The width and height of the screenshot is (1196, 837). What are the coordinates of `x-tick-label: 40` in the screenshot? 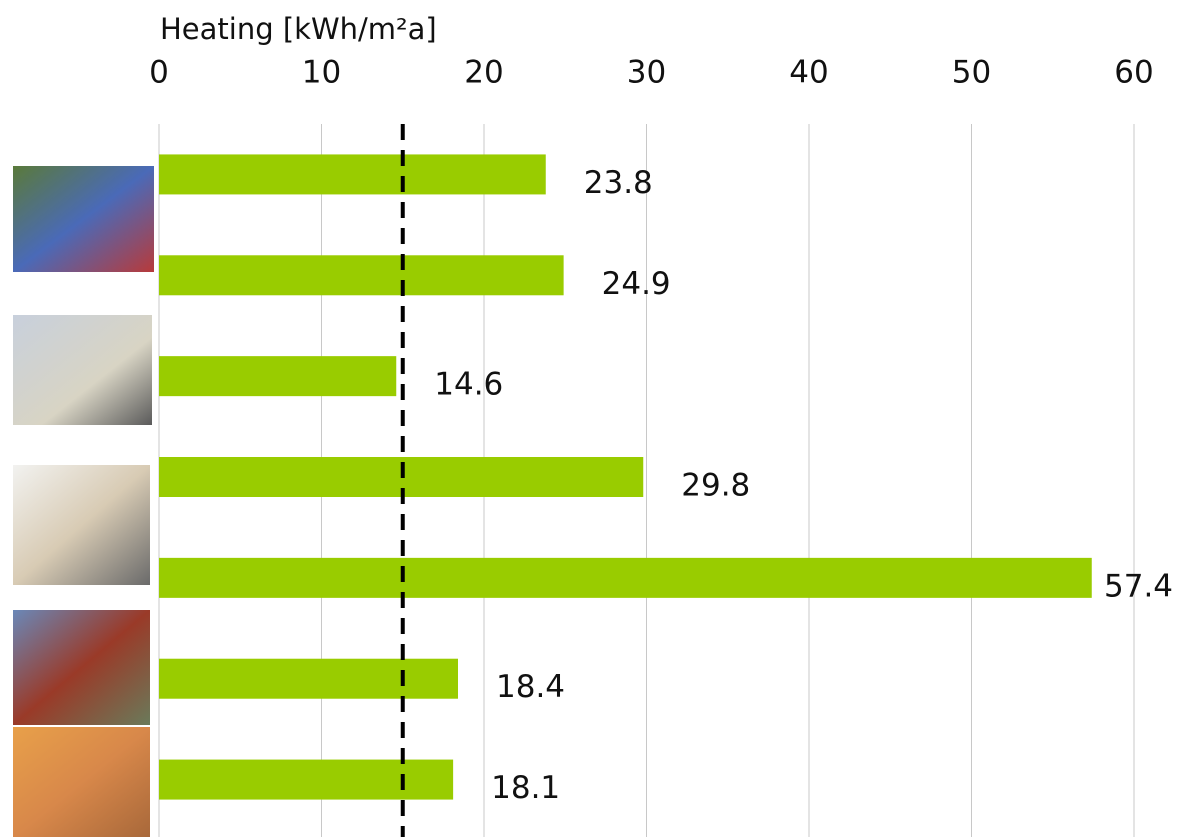 It's located at (808, 73).